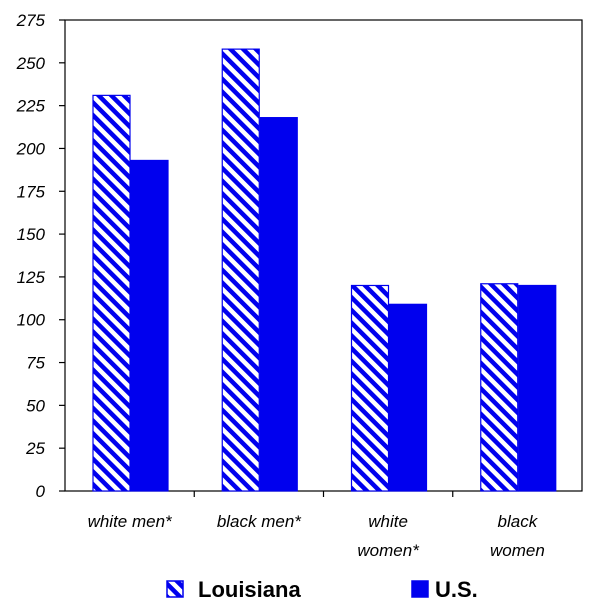 The height and width of the screenshot is (602, 590). What do you see at coordinates (31, 320) in the screenshot?
I see `y-tick-label: 100` at bounding box center [31, 320].